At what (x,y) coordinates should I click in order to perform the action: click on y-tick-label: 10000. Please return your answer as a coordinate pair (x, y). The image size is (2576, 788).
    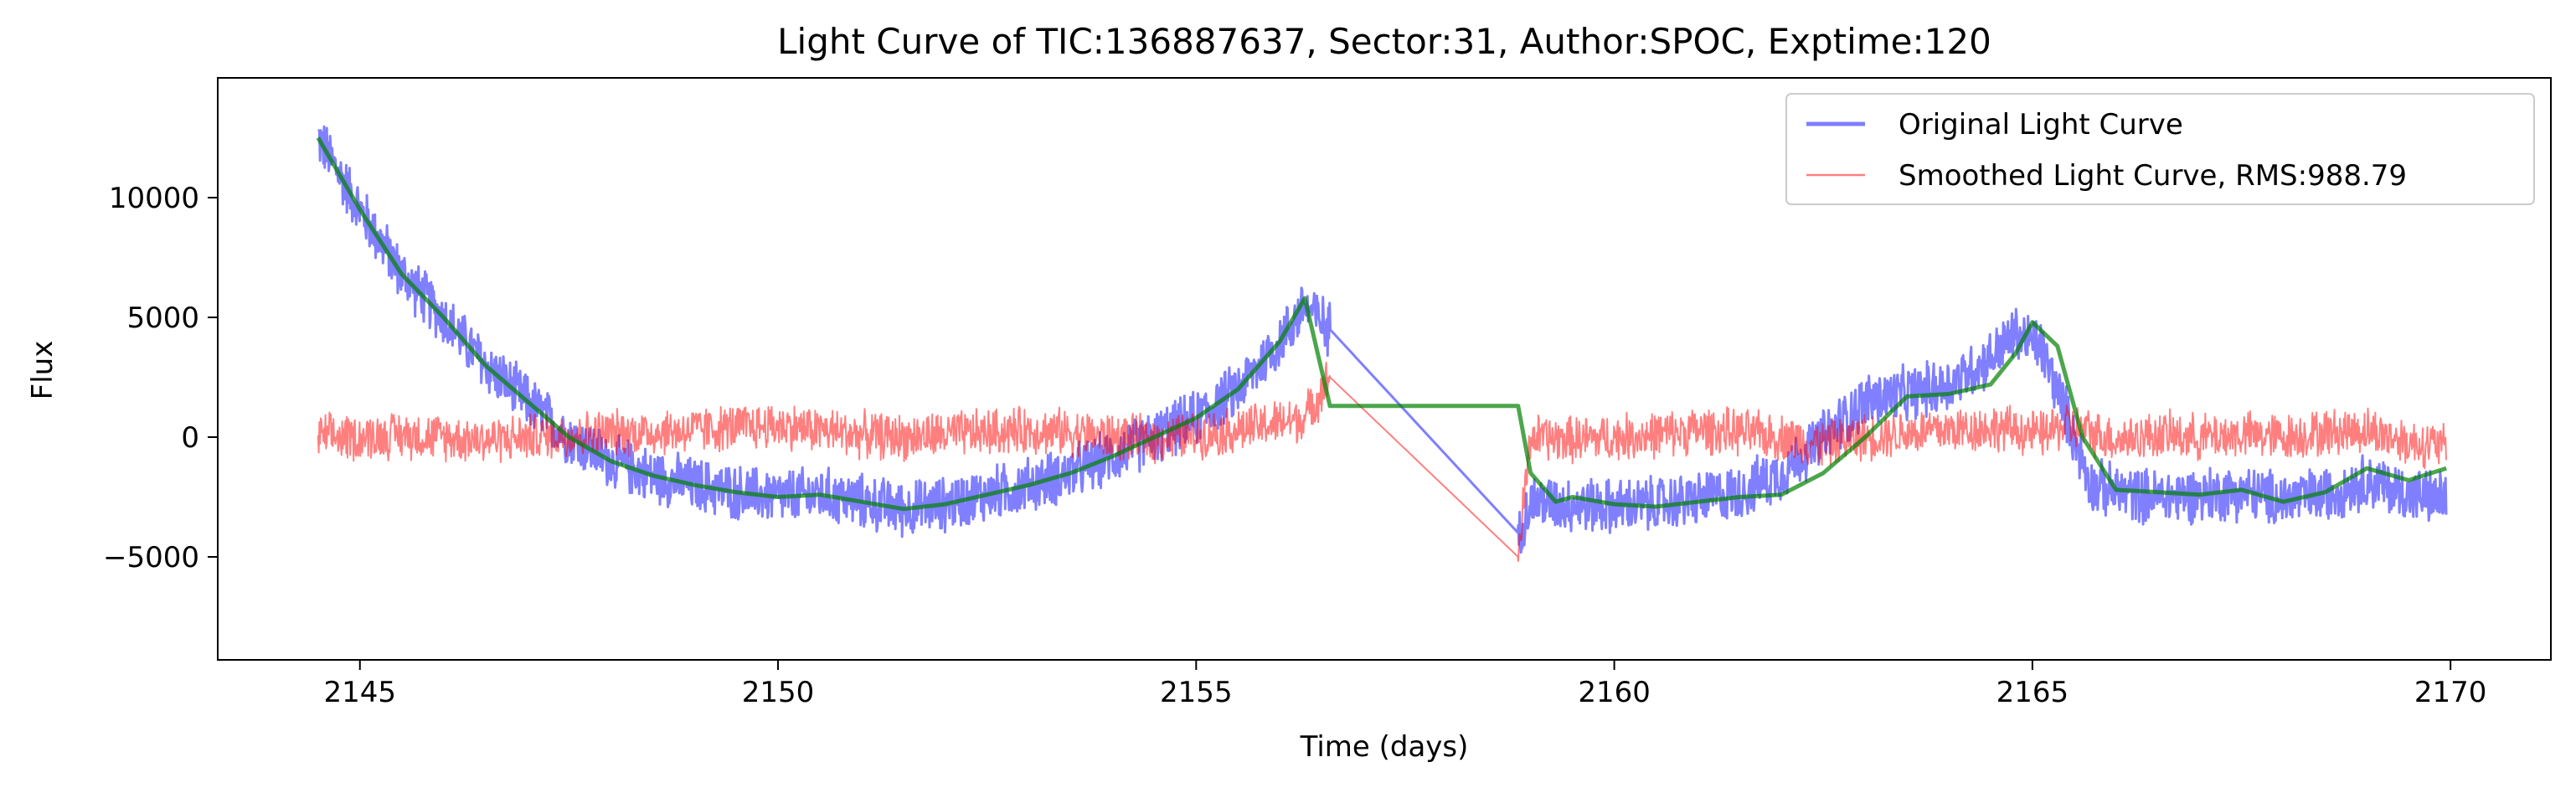
    Looking at the image, I should click on (154, 198).